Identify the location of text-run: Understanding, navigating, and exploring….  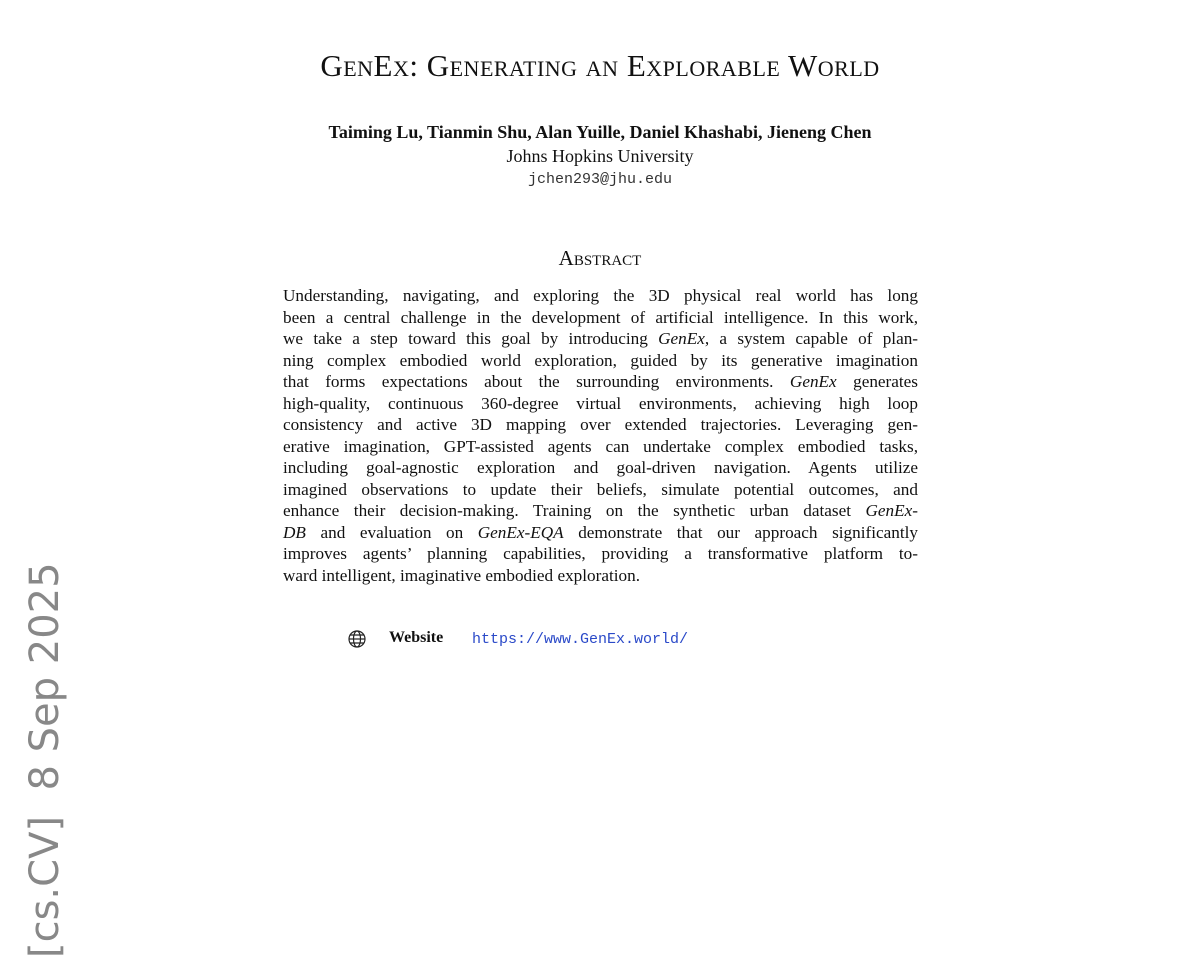
(600, 295).